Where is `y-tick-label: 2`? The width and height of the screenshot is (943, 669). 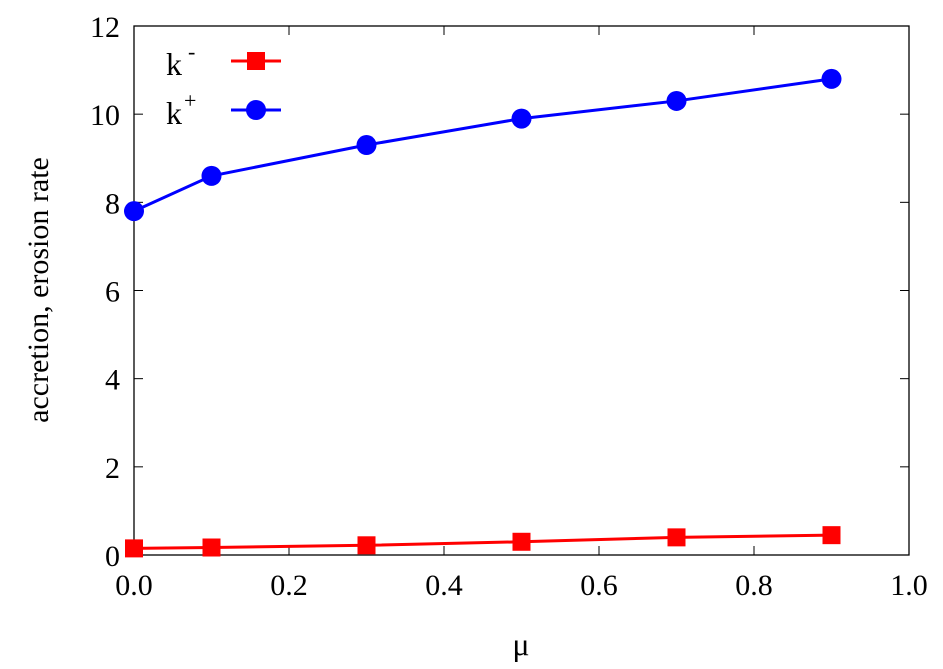
y-tick-label: 2 is located at coordinates (112, 468).